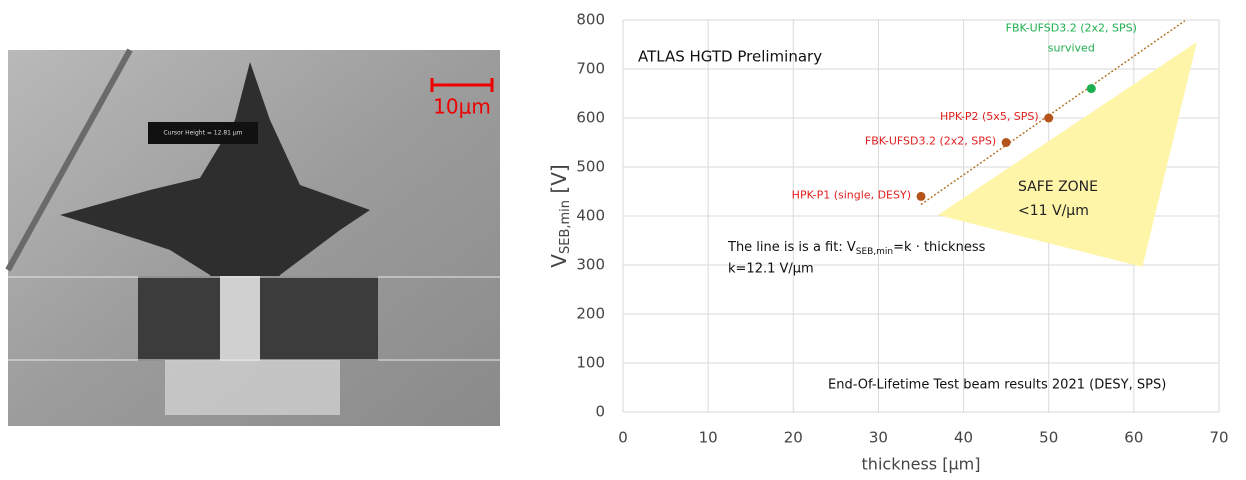 This screenshot has width=1246, height=480. I want to click on image-scratch, so click(69, 160).